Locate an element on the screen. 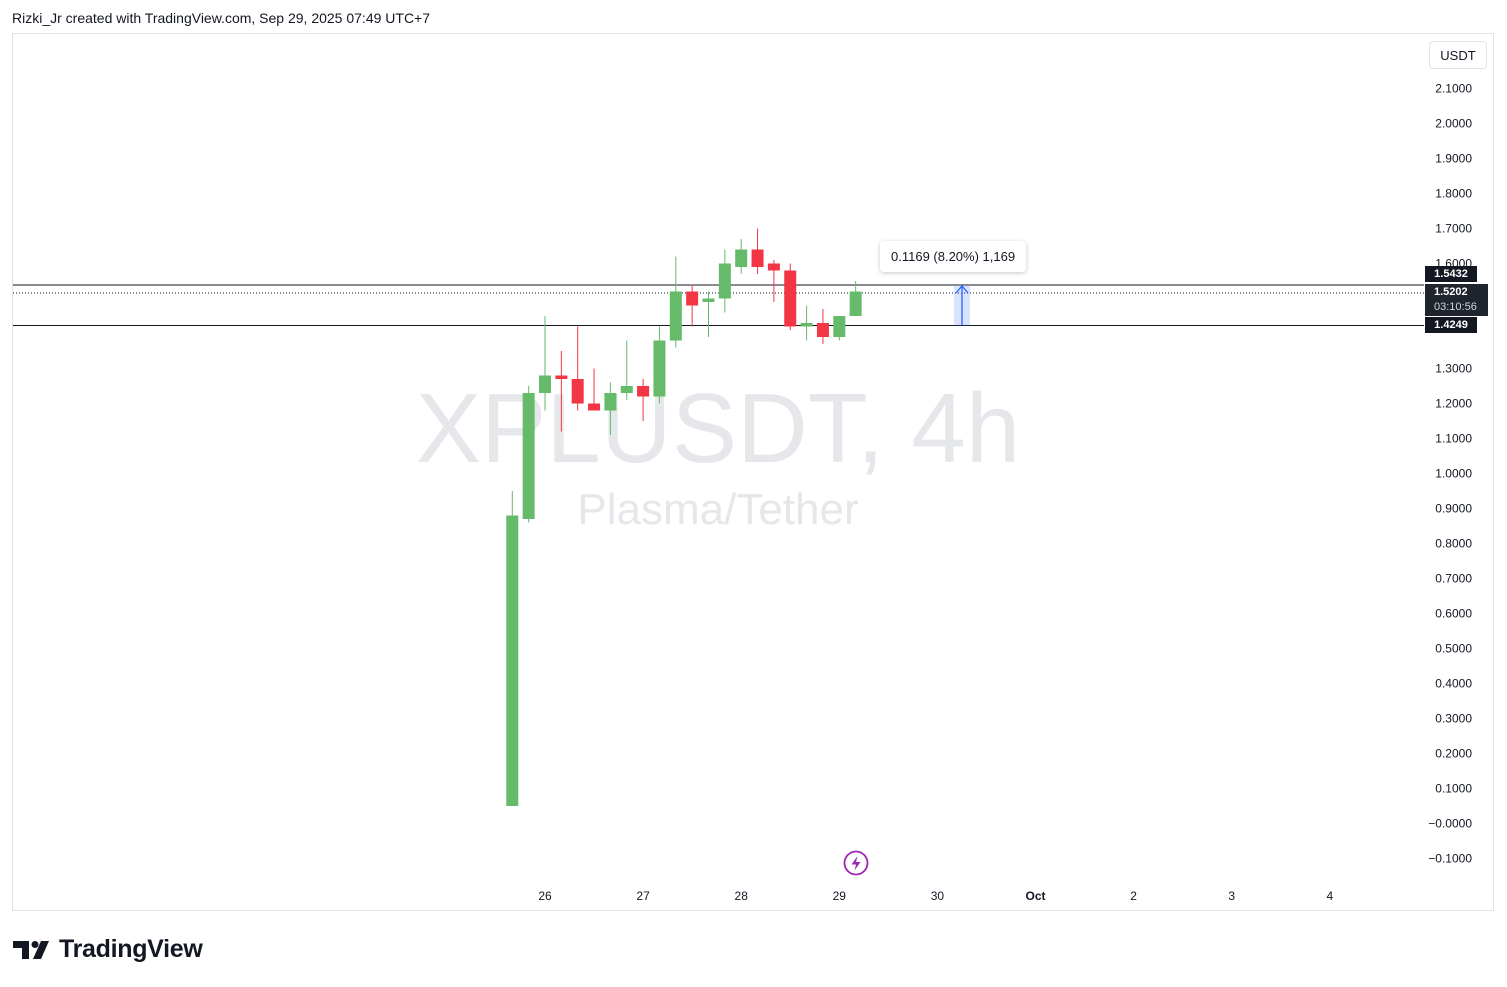 The image size is (1507, 987). measure-arrow-icon is located at coordinates (962, 289).